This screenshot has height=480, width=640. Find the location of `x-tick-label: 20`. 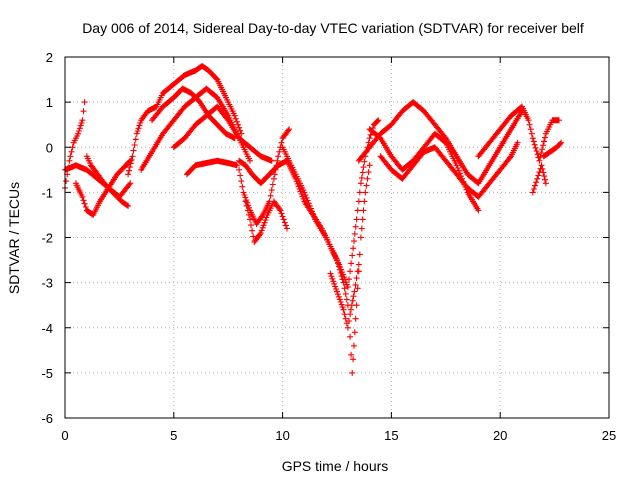

x-tick-label: 20 is located at coordinates (500, 435).